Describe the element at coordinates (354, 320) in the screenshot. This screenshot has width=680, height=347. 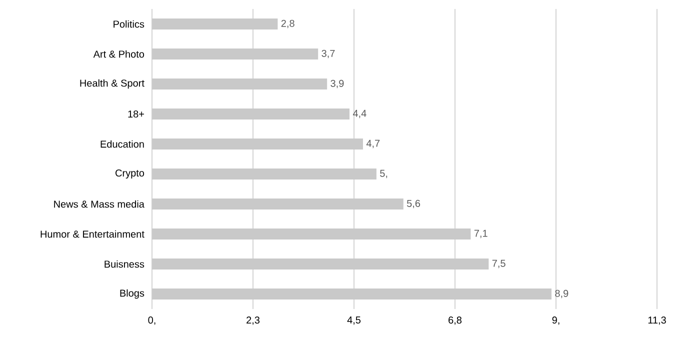
I see `x-tick-label: 4,5` at that location.